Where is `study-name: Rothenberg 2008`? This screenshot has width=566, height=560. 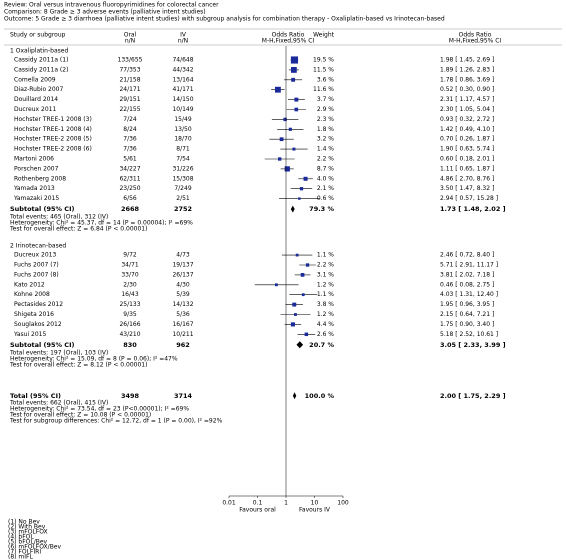 study-name: Rothenberg 2008 is located at coordinates (40, 178).